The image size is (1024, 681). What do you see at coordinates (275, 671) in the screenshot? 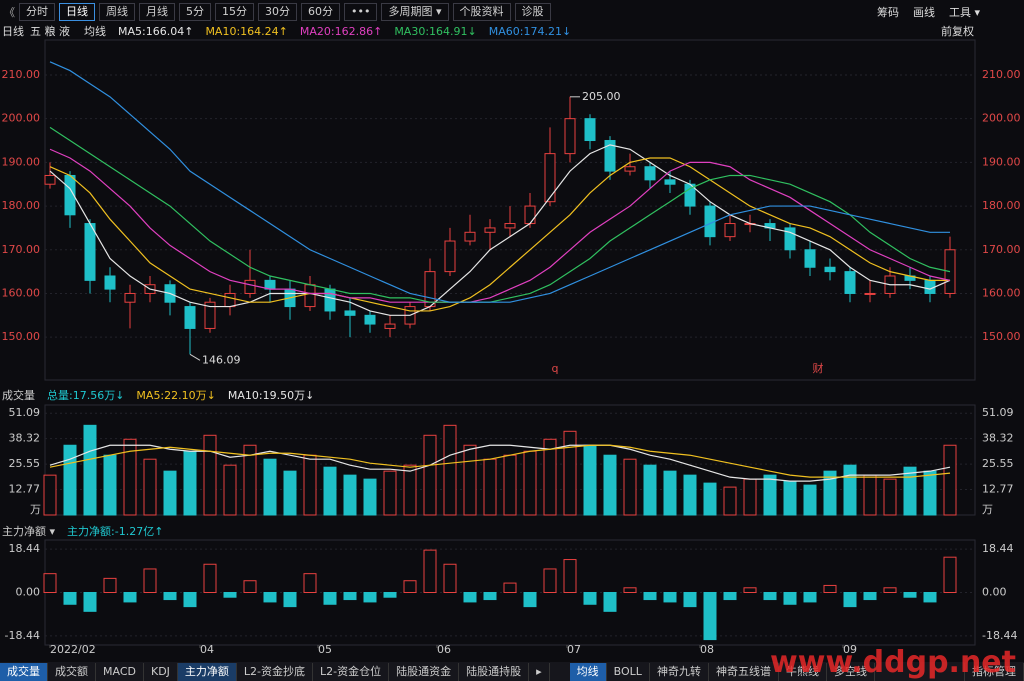
I see `indicator-tab: L2-资金抄底` at bounding box center [275, 671].